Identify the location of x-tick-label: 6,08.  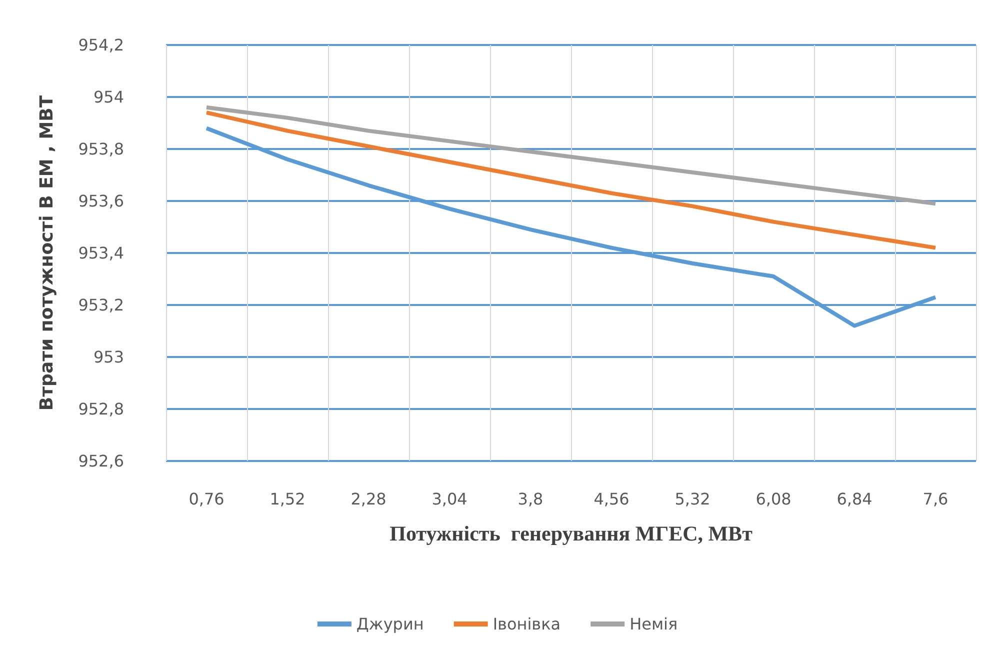
(774, 499).